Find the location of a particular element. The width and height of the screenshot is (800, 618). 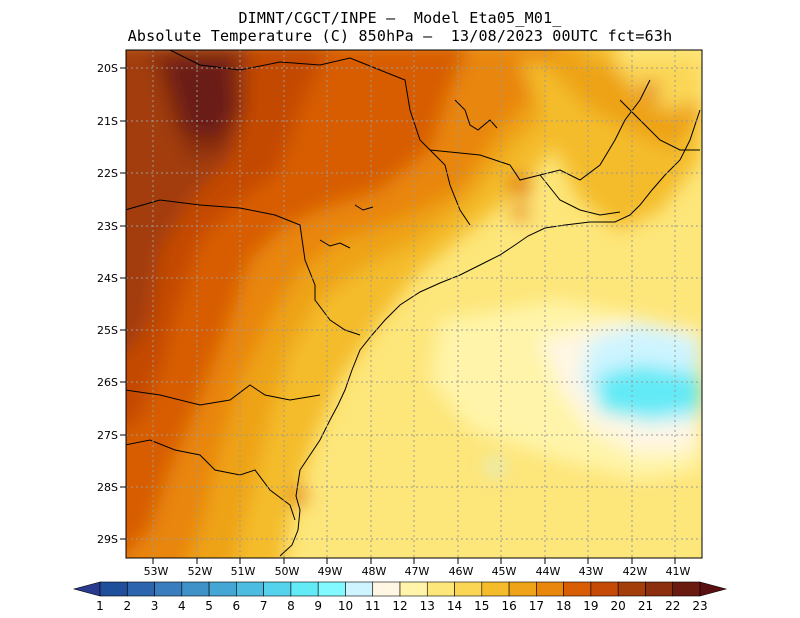

lat-label: 23S is located at coordinates (107, 226).